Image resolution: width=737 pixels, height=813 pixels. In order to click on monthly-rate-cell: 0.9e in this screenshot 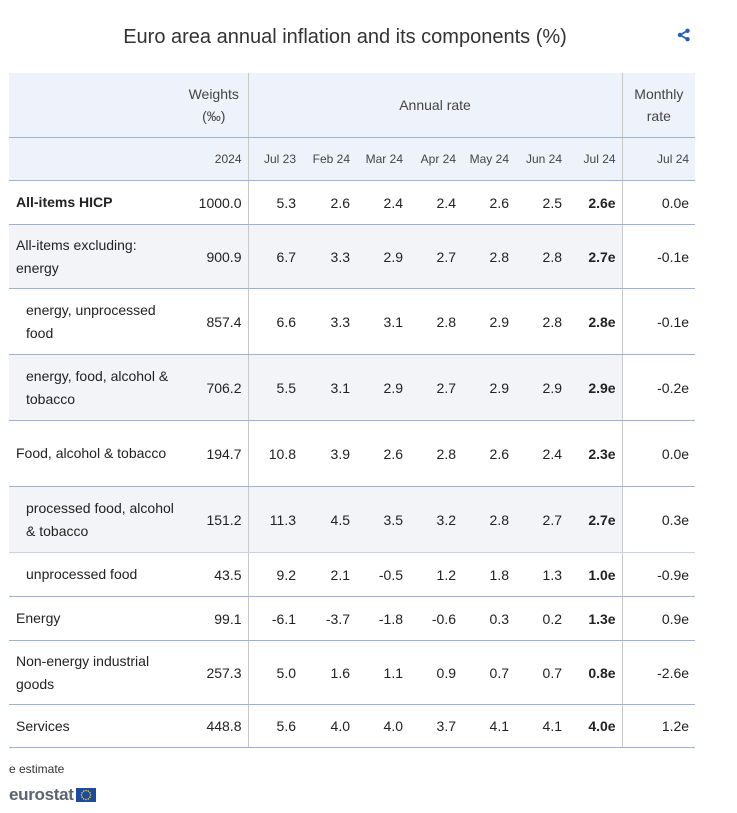, I will do `click(659, 618)`.